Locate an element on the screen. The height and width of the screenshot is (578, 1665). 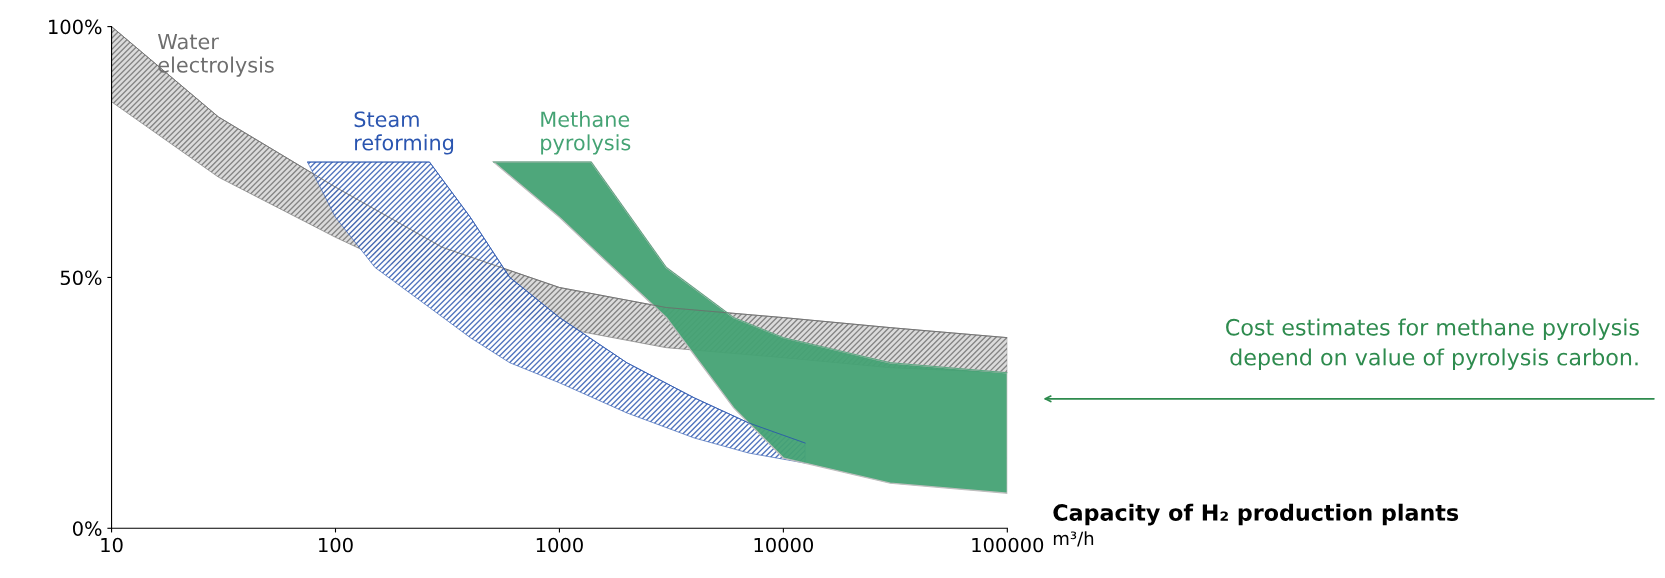
text: Cost estimates for methane pyrolysis depend on value of pyrolysis carbon. is located at coordinates (1432, 344).